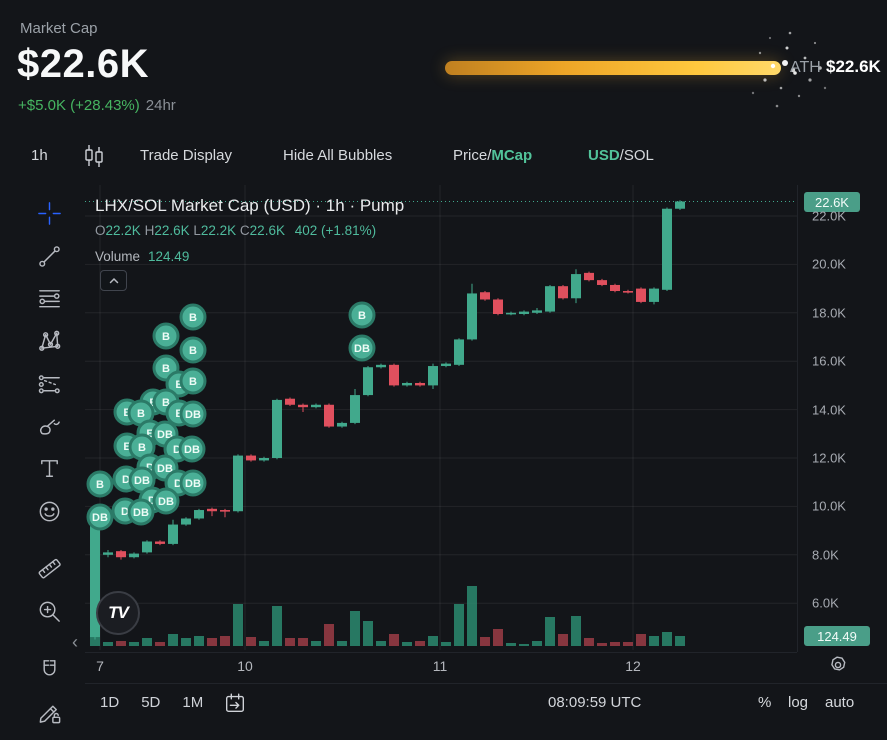  I want to click on sol-option: SOL, so click(638, 155).